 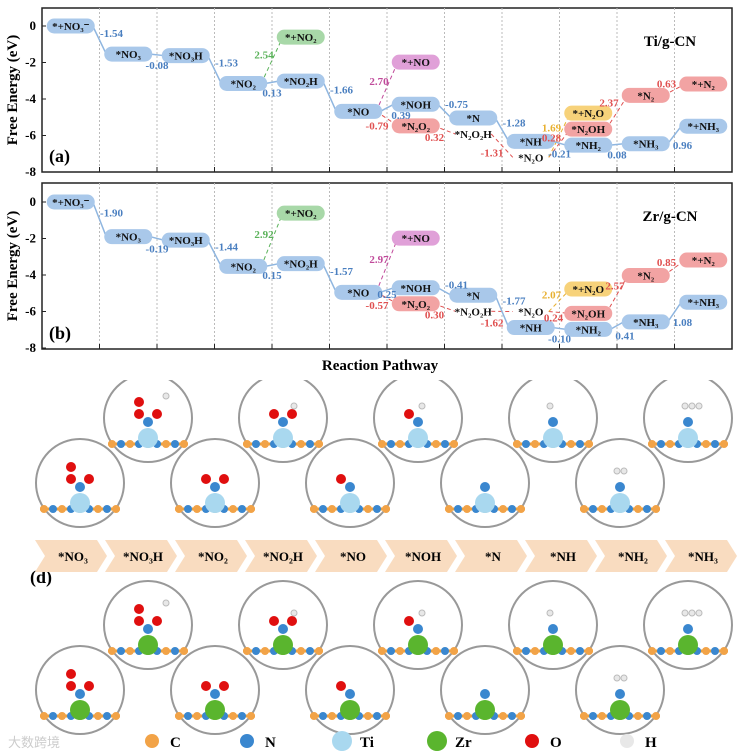 What do you see at coordinates (415, 127) in the screenshot?
I see `intermediate-label: *N₂O₂` at bounding box center [415, 127].